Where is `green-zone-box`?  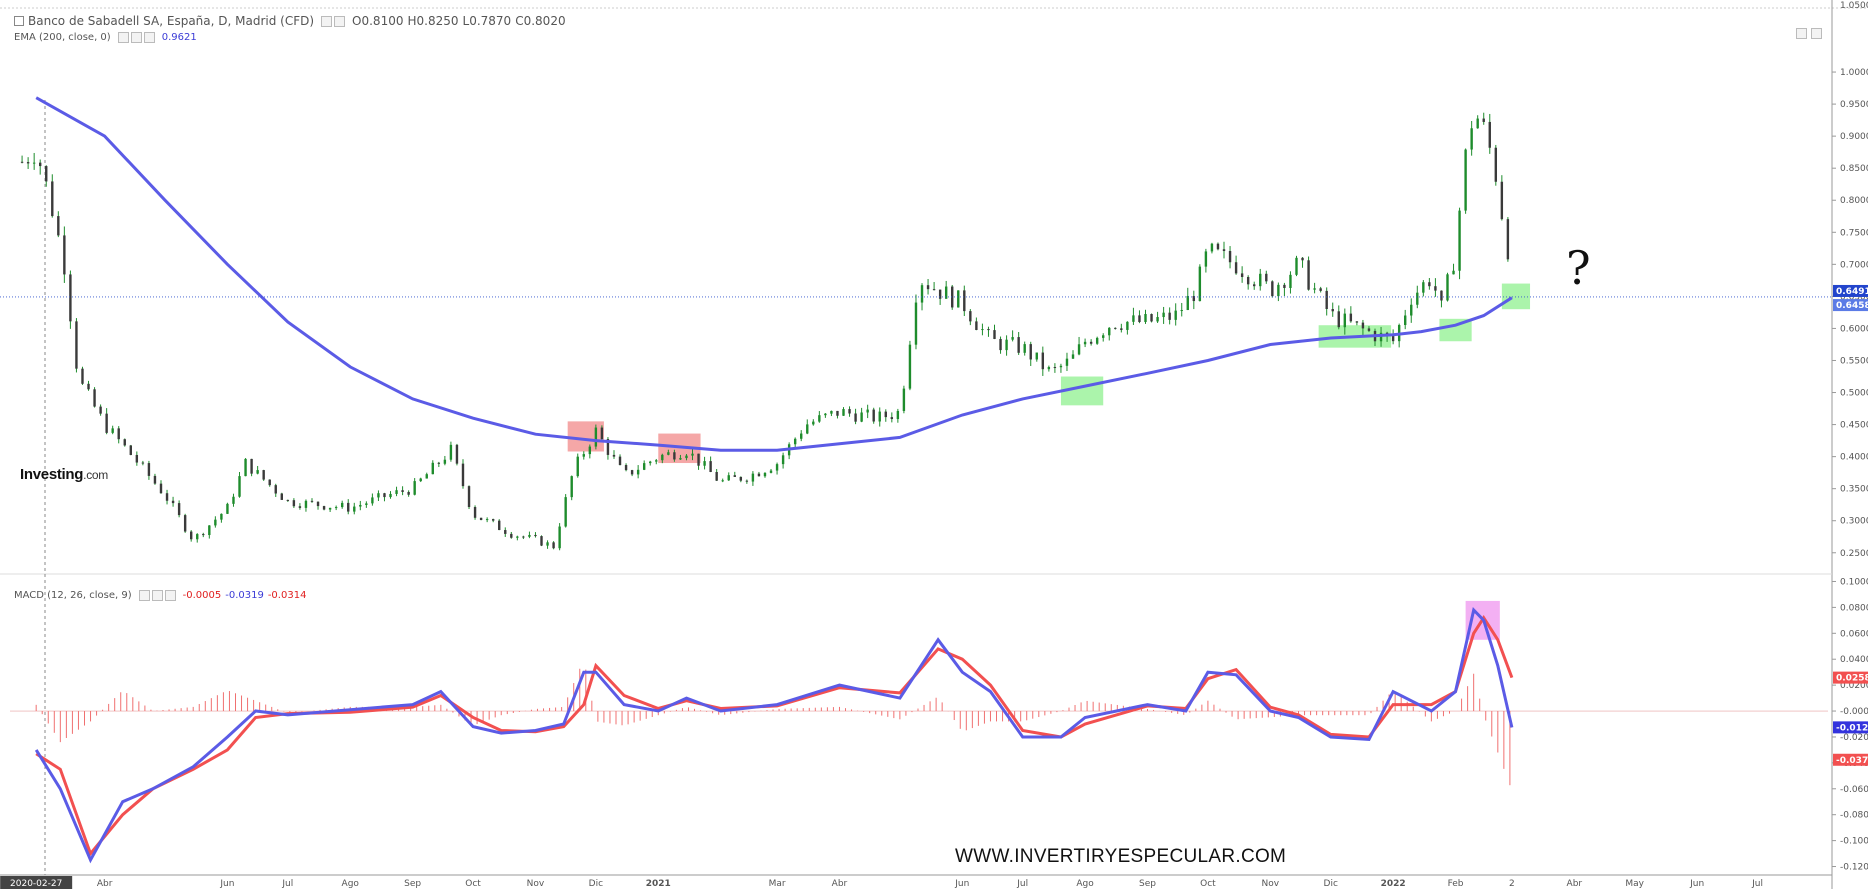
green-zone-box is located at coordinates (1455, 330).